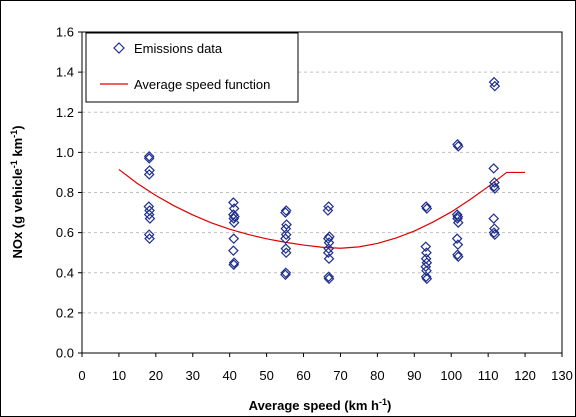 The image size is (576, 417). I want to click on x-tick-label: 50, so click(266, 375).